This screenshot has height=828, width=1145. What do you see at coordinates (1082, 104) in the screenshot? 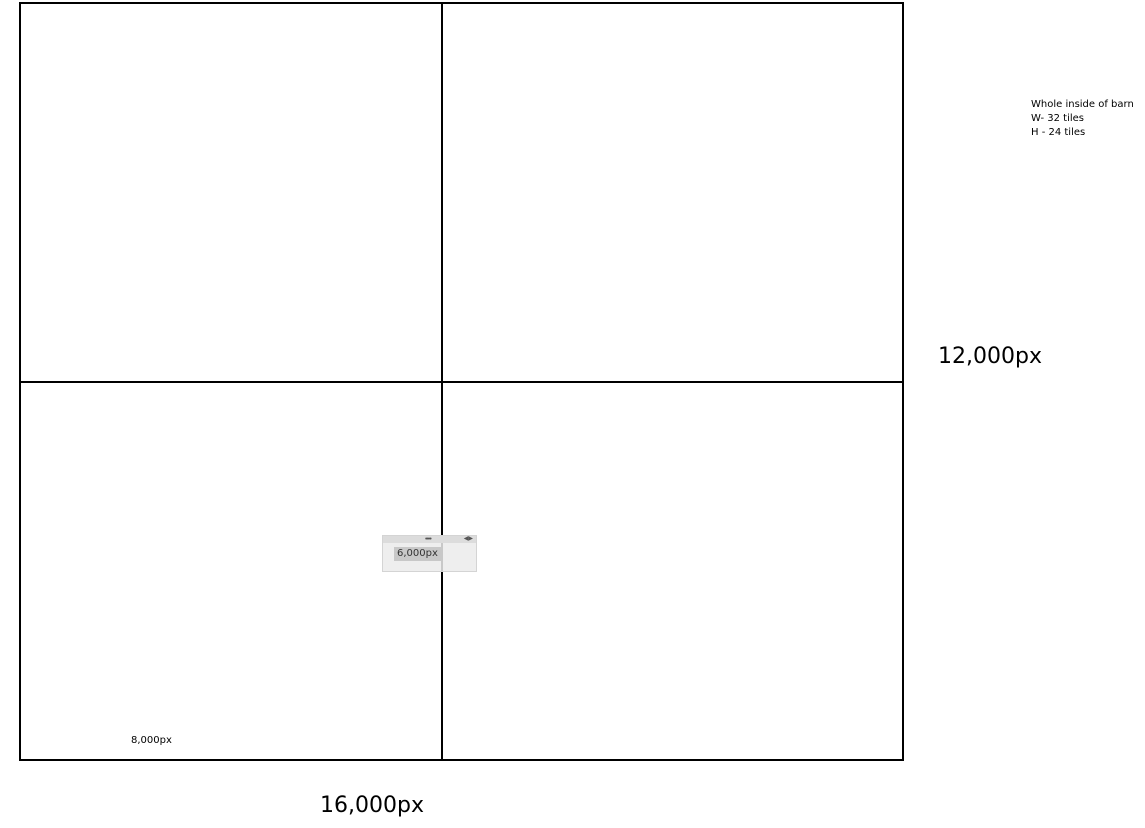
I see `notes-line-1: Whole inside of barn` at bounding box center [1082, 104].